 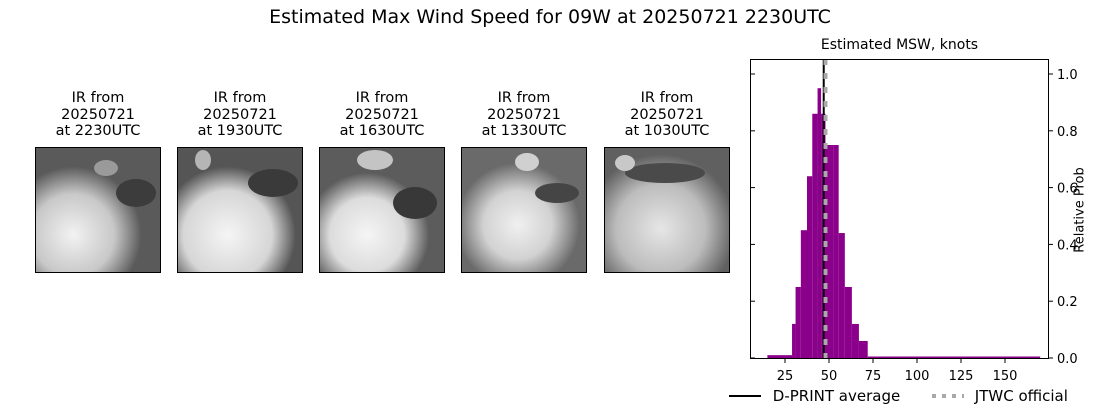 I want to click on x-tick-label: 75, so click(x=873, y=376).